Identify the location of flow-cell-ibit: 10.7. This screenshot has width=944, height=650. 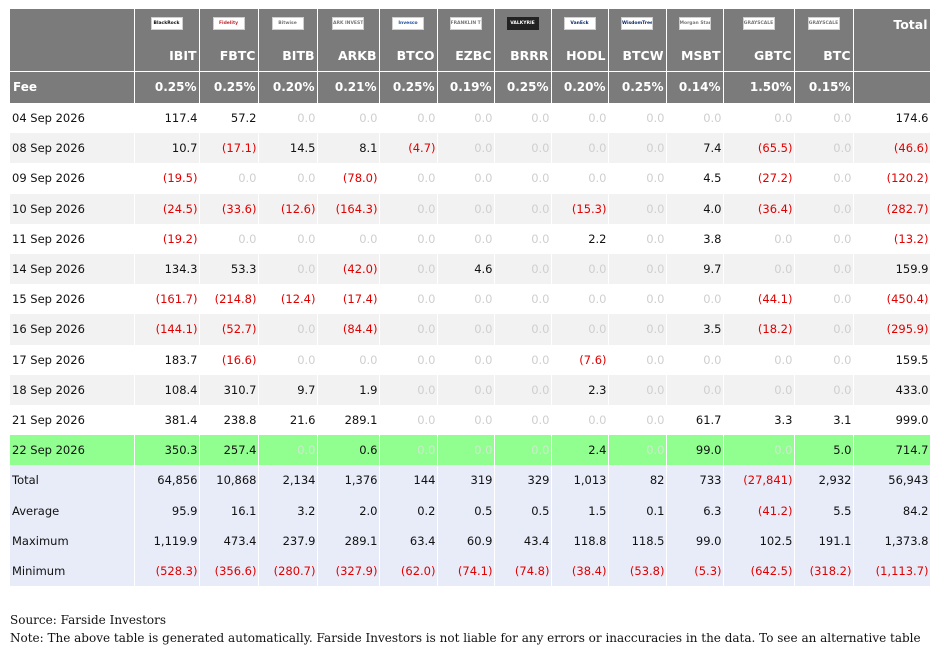
(167, 148).